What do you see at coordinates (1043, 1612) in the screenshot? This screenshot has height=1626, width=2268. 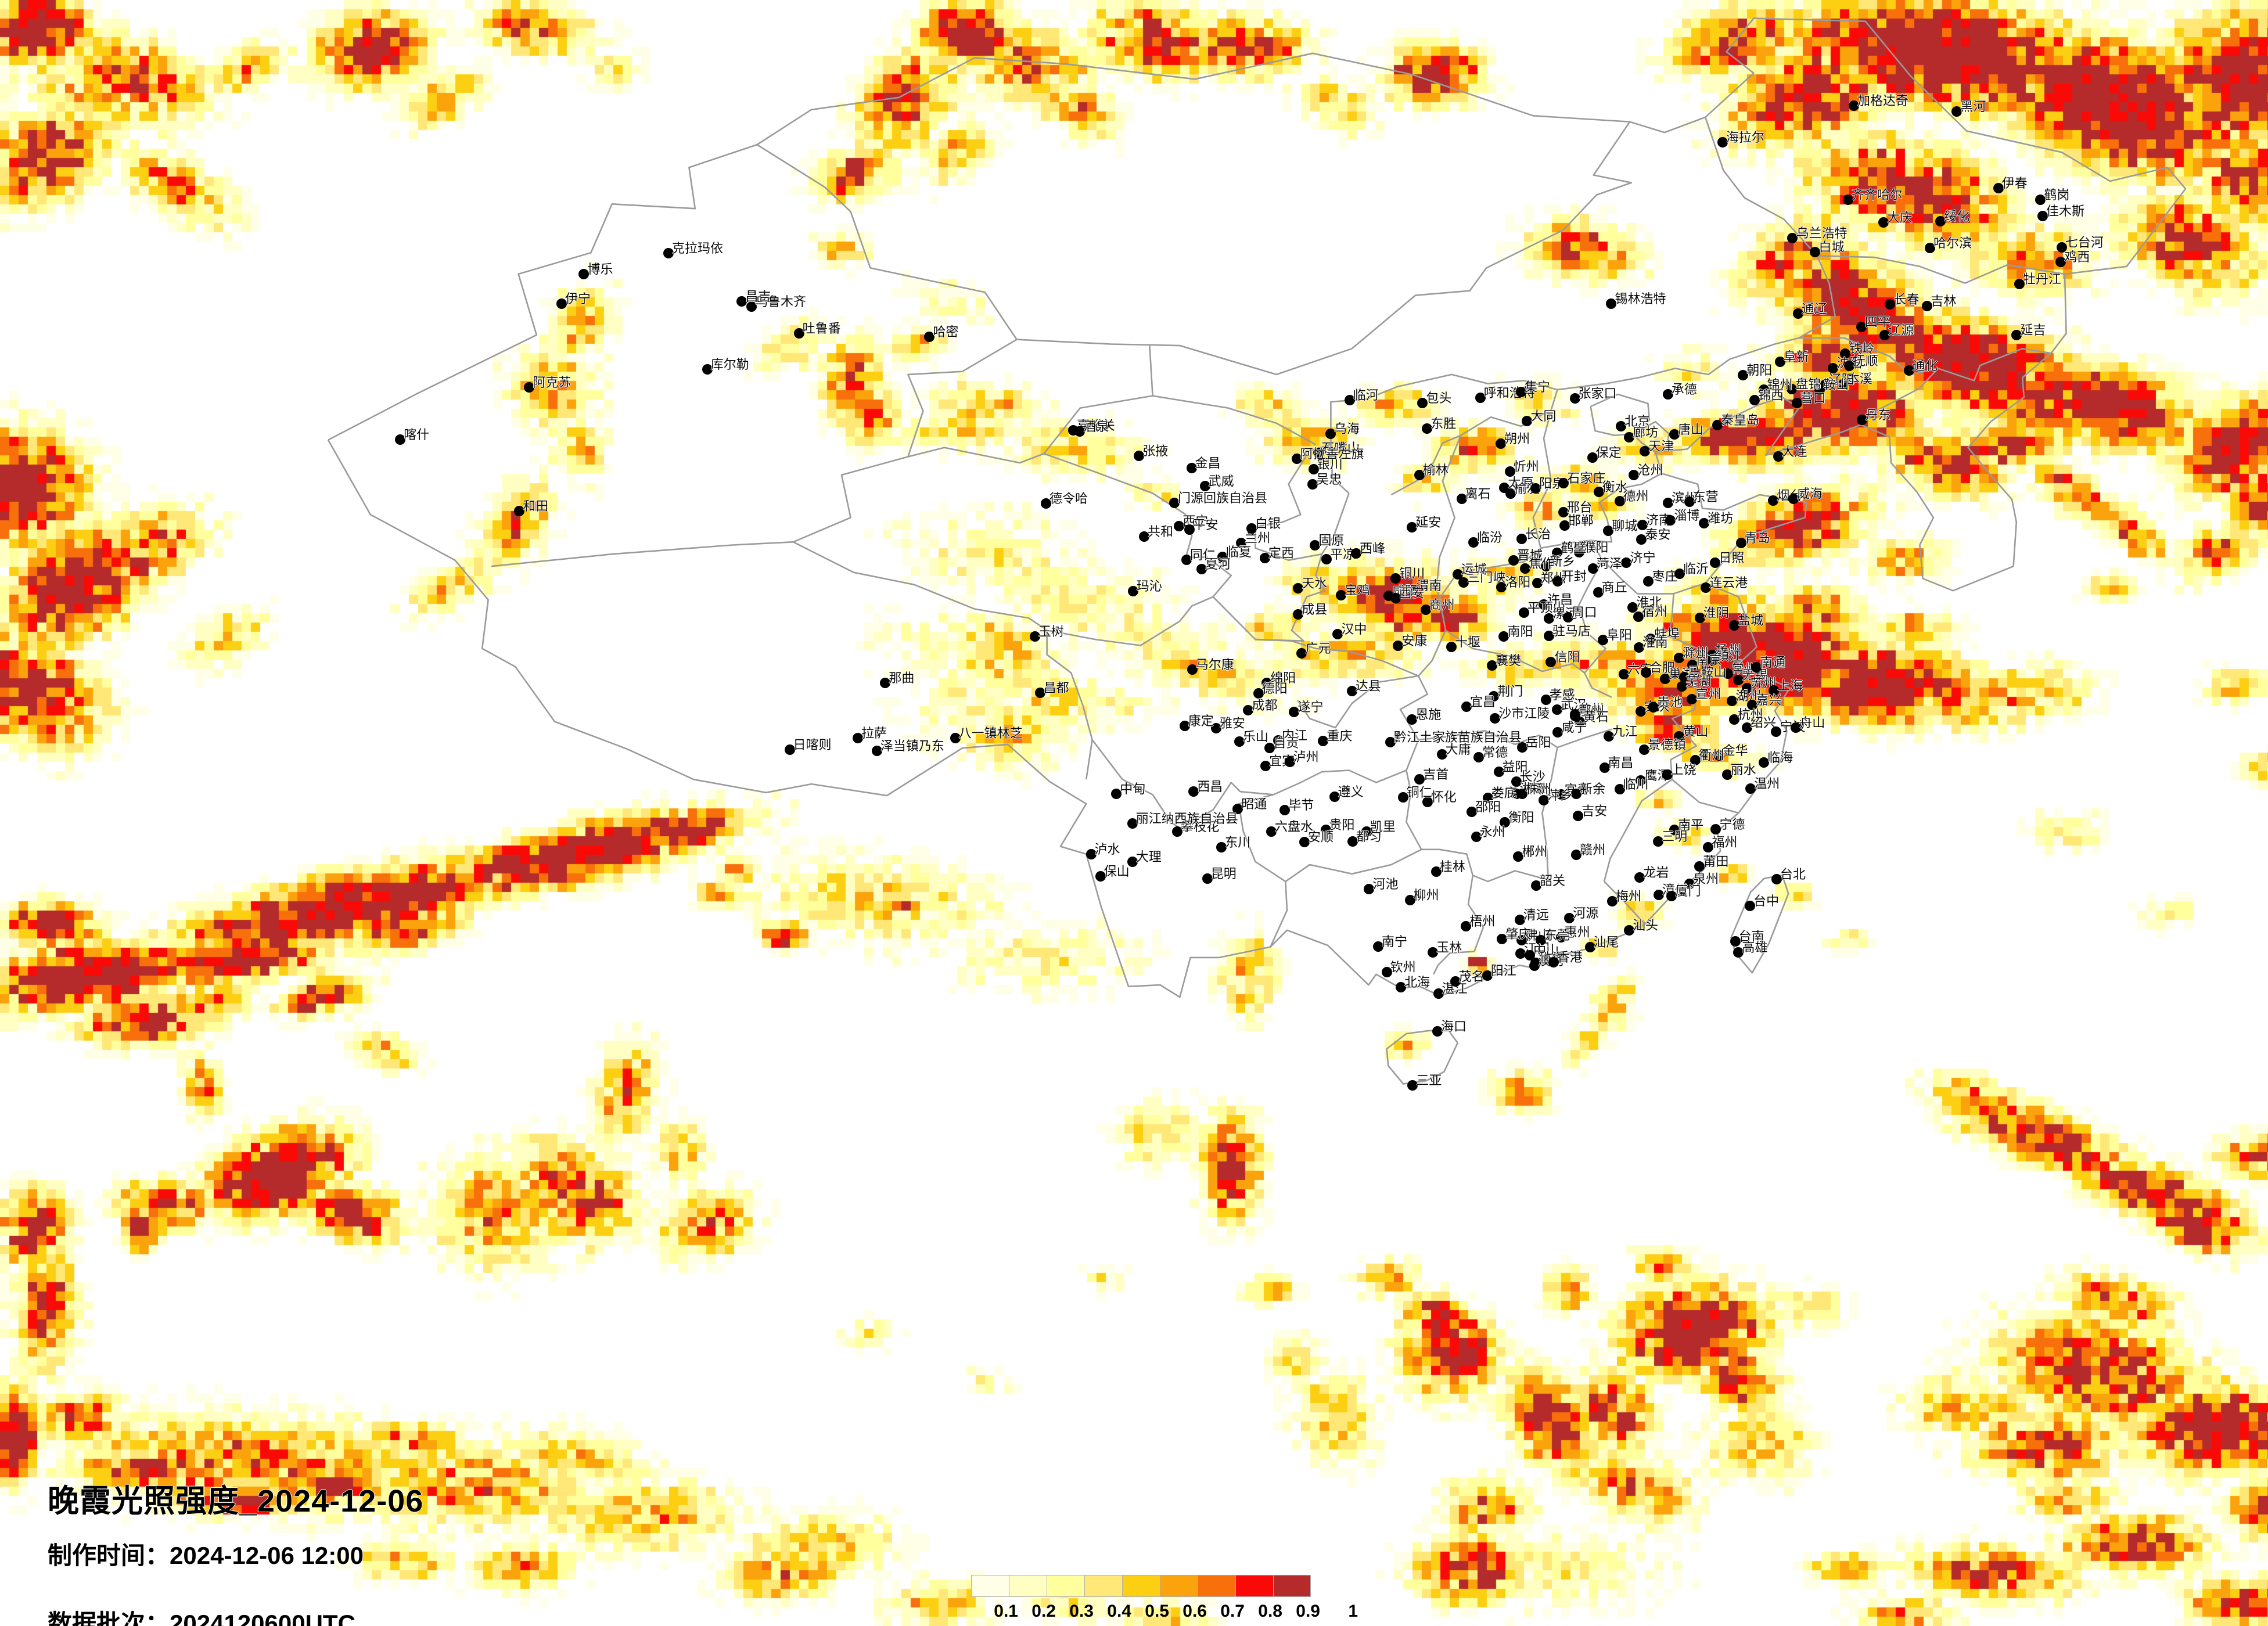 I see `legend-label: 0.2` at bounding box center [1043, 1612].